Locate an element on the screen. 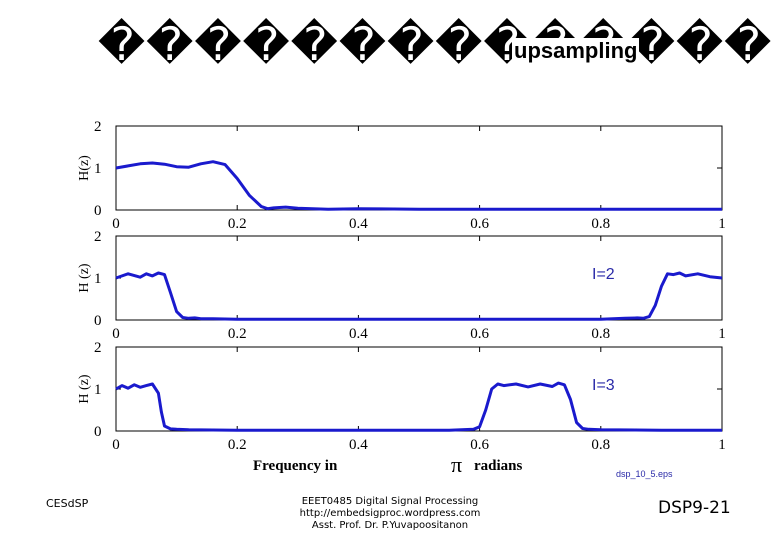 This screenshot has width=780, height=540. figure-source-label: dsp_10_5.eps is located at coordinates (644, 474).